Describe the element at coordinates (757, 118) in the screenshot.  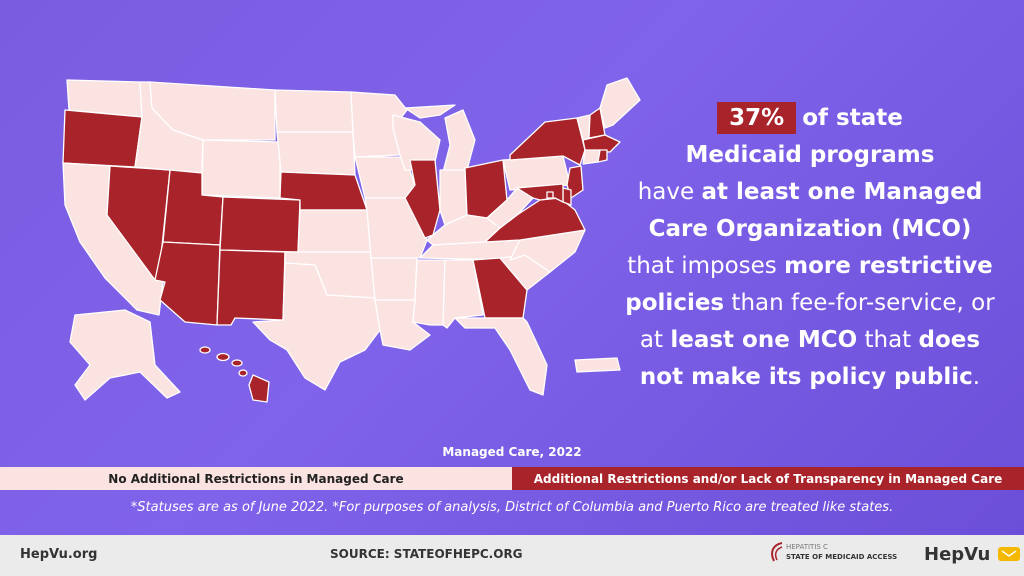
I see `headline-percent: 37%` at that location.